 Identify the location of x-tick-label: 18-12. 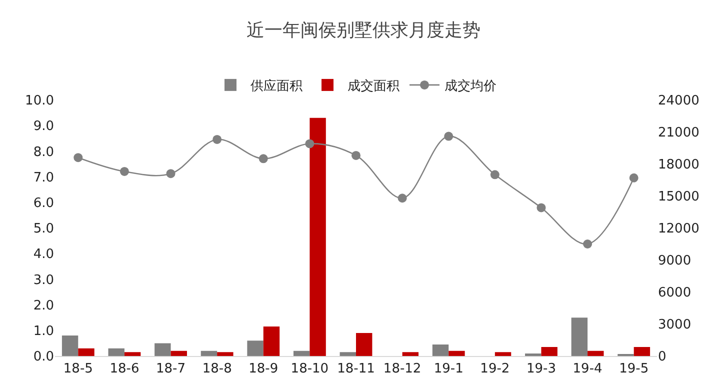
(402, 369).